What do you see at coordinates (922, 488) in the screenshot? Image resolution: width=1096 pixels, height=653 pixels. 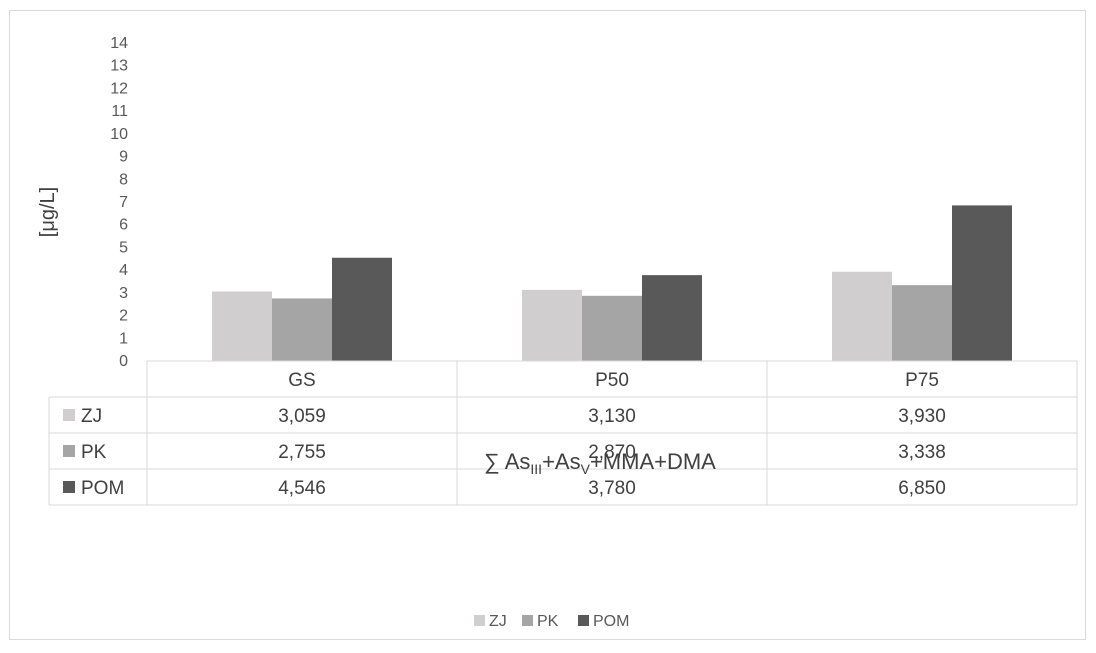 I see `data-cell: 6,850` at bounding box center [922, 488].